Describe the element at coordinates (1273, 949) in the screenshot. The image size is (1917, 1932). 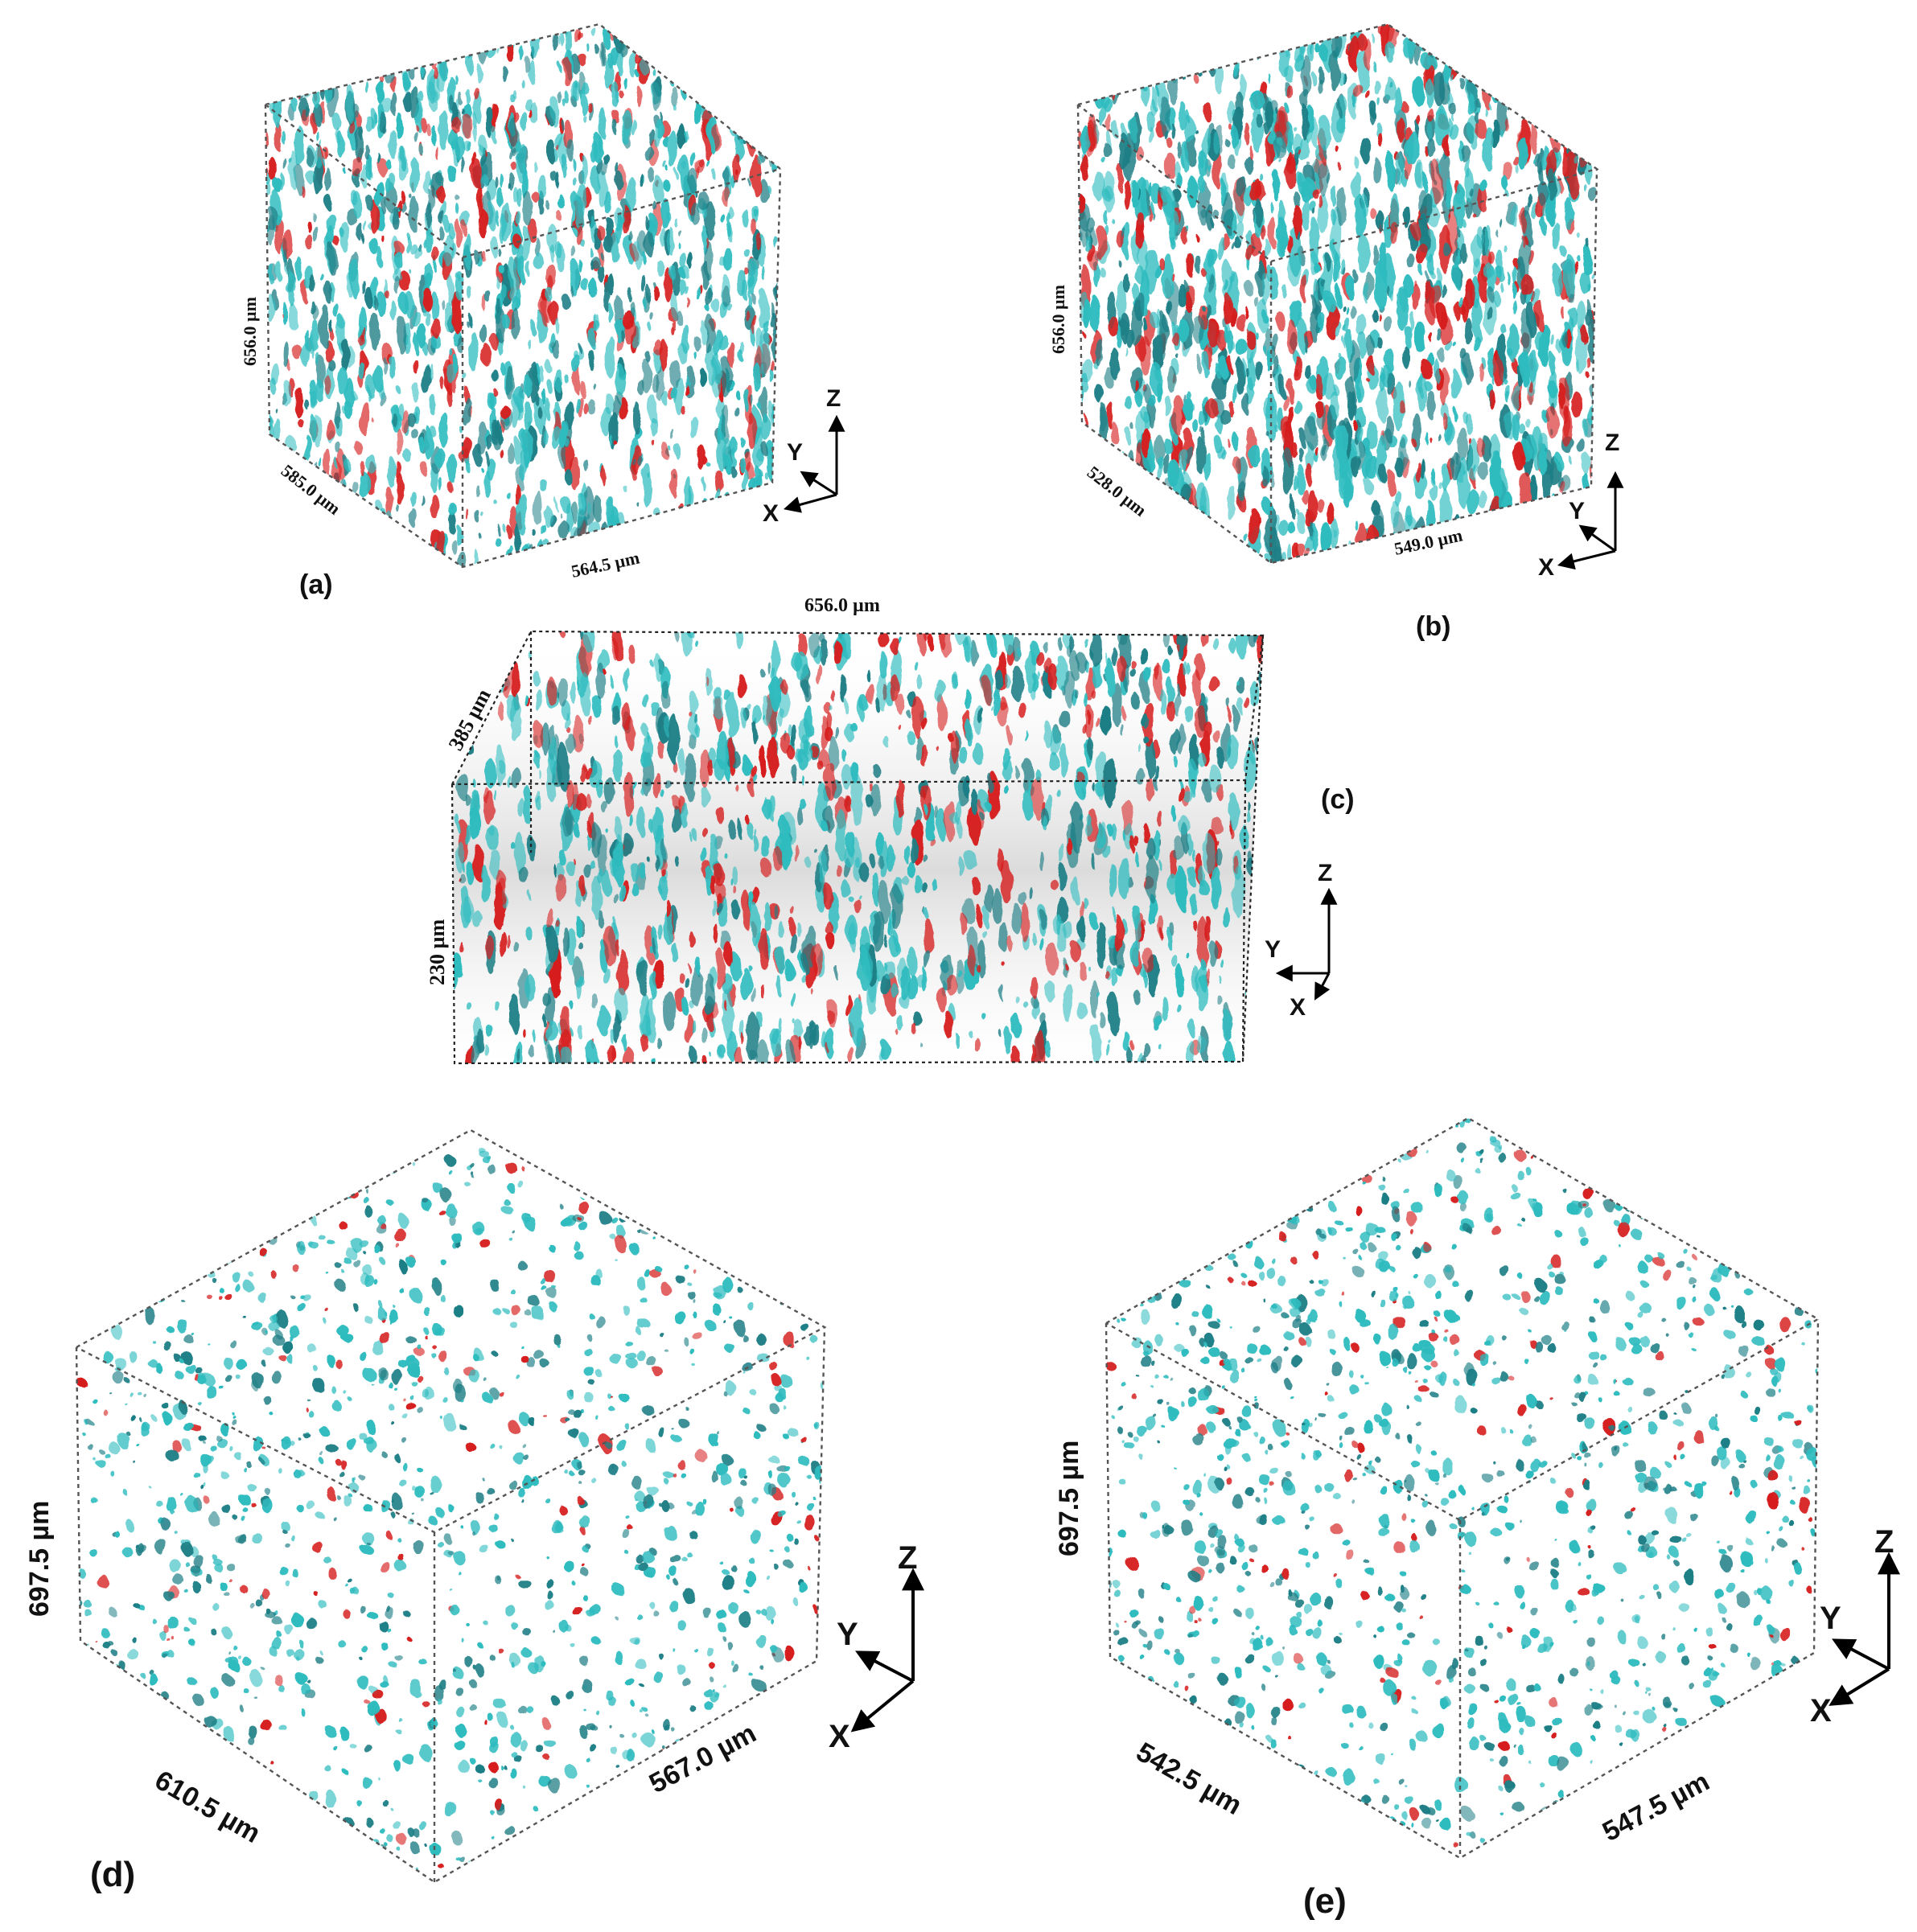
I see `panel-c-y-axis-label: Y` at that location.